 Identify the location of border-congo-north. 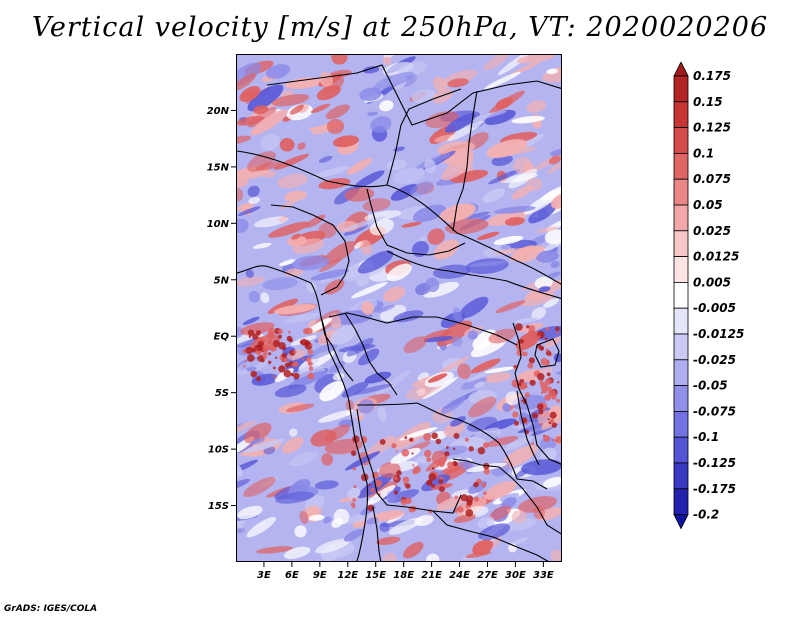
(423, 329).